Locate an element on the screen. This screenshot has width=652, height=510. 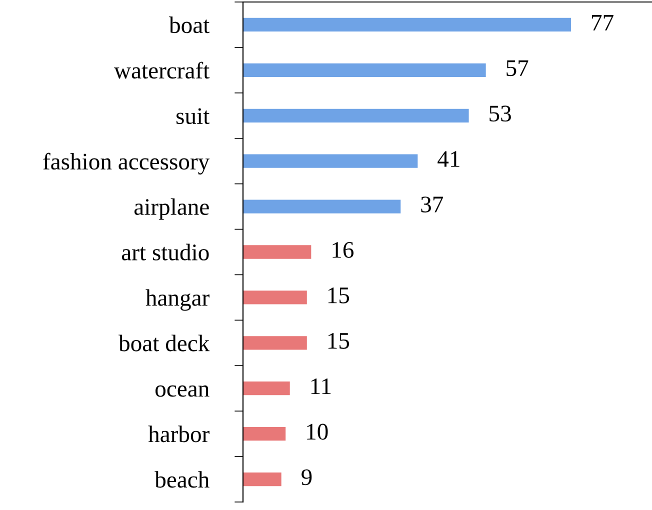
y-tick-label: beach is located at coordinates (182, 479).